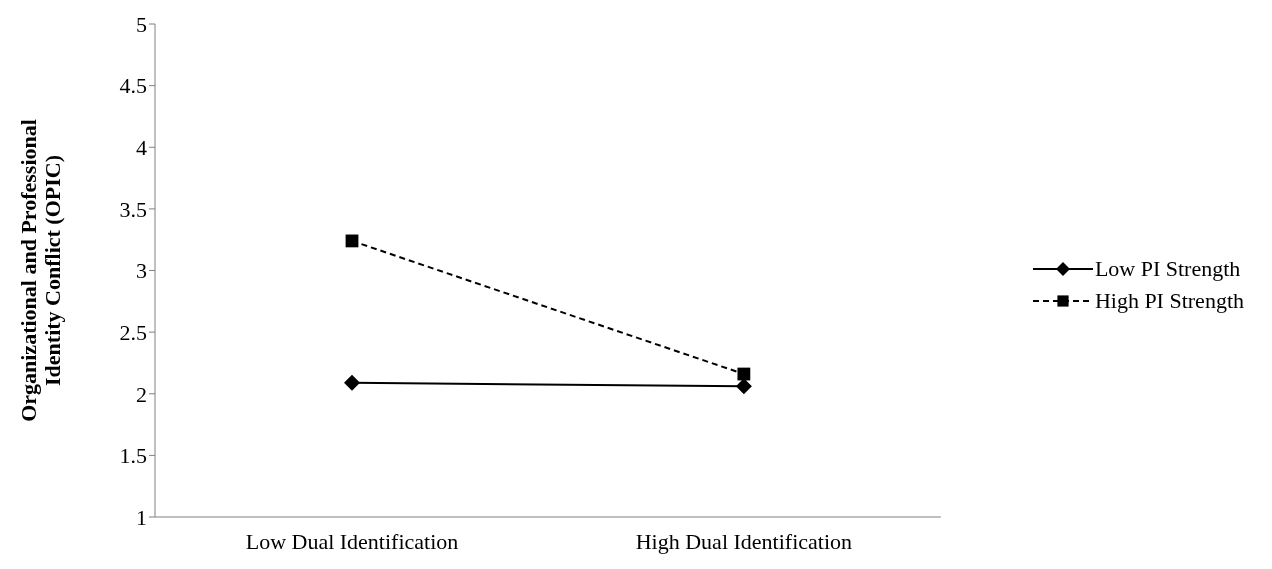 This screenshot has height=569, width=1272. What do you see at coordinates (141, 394) in the screenshot?
I see `y-tick-label: 2` at bounding box center [141, 394].